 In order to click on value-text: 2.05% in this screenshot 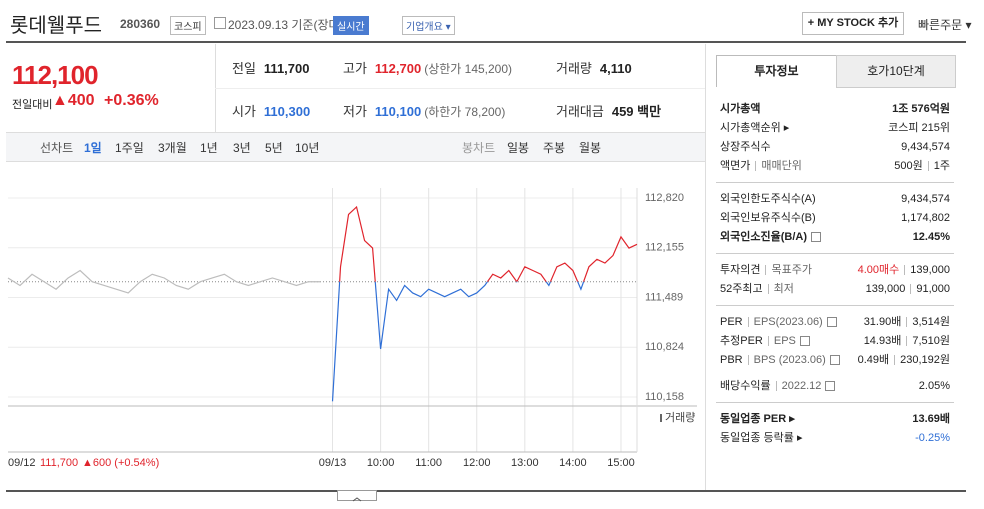, I will do `click(934, 386)`.